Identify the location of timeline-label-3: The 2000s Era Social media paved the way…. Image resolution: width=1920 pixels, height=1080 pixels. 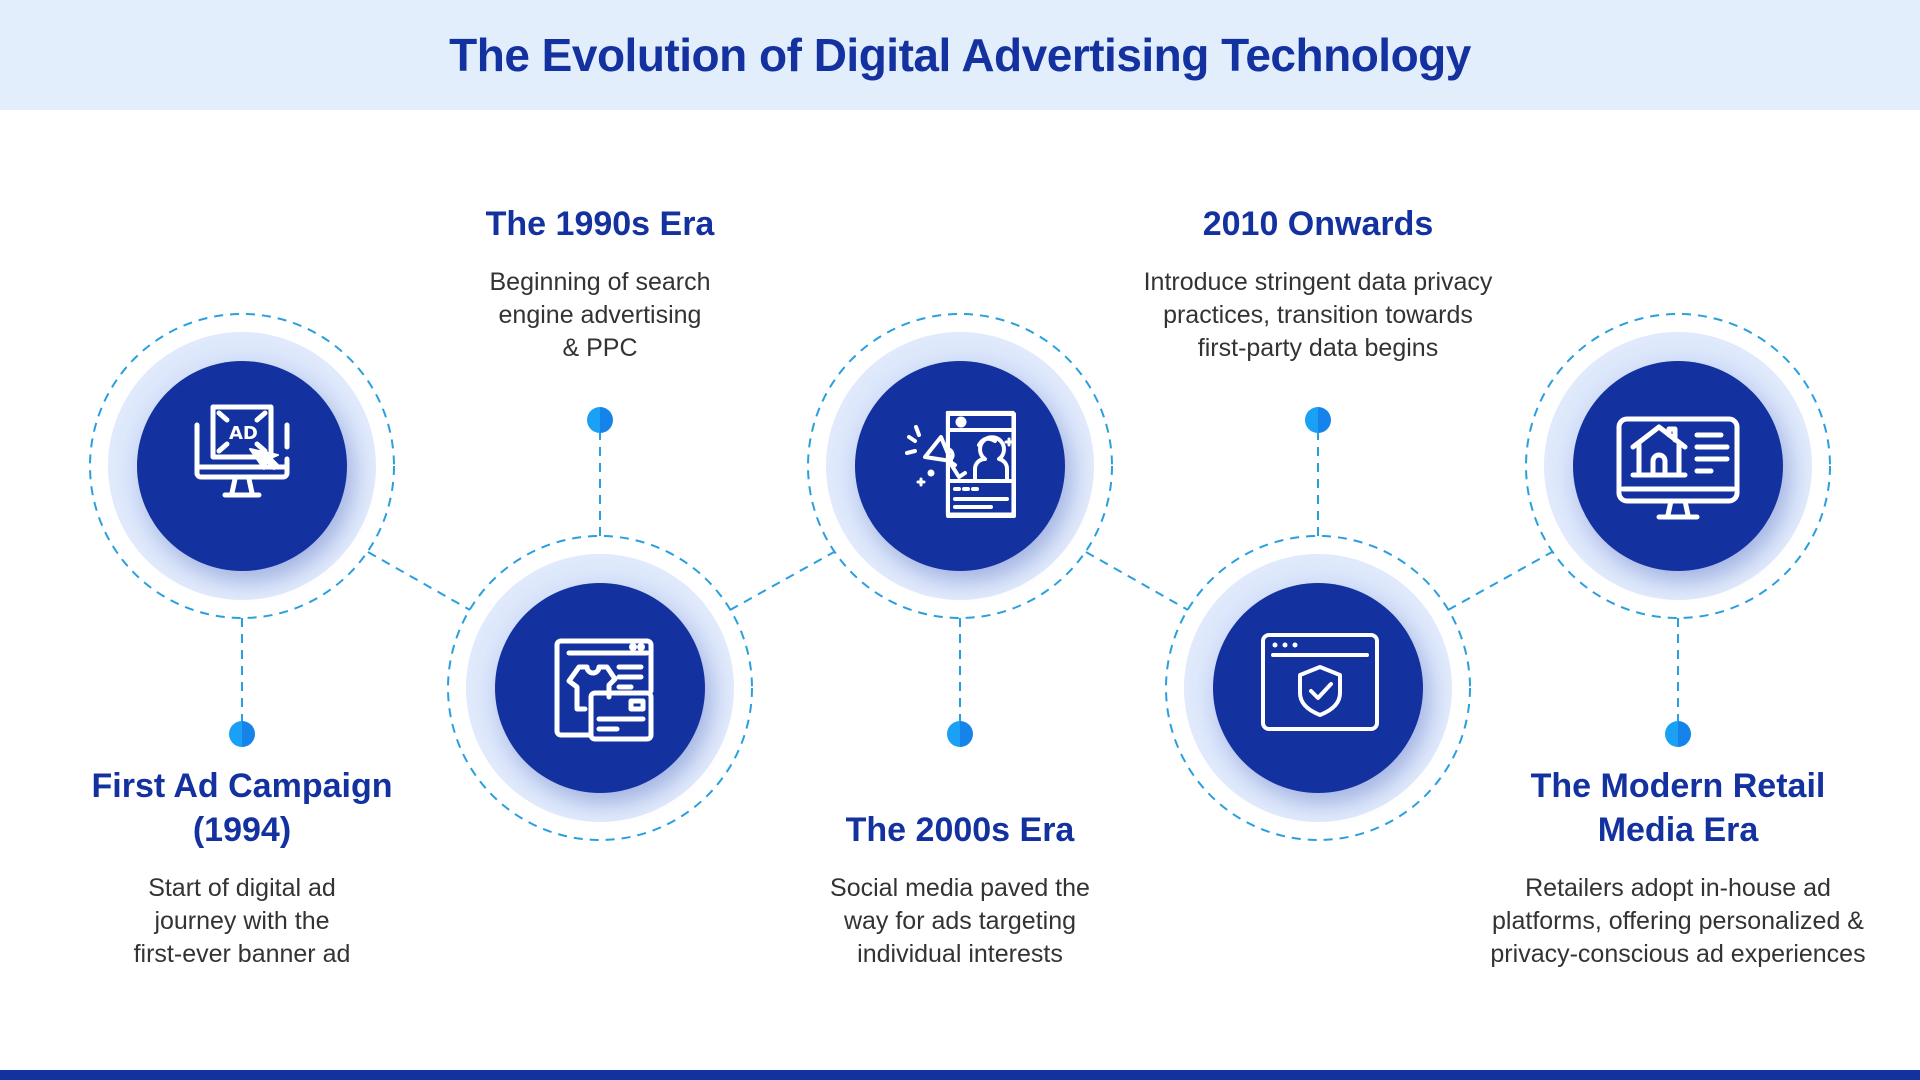
(960, 889).